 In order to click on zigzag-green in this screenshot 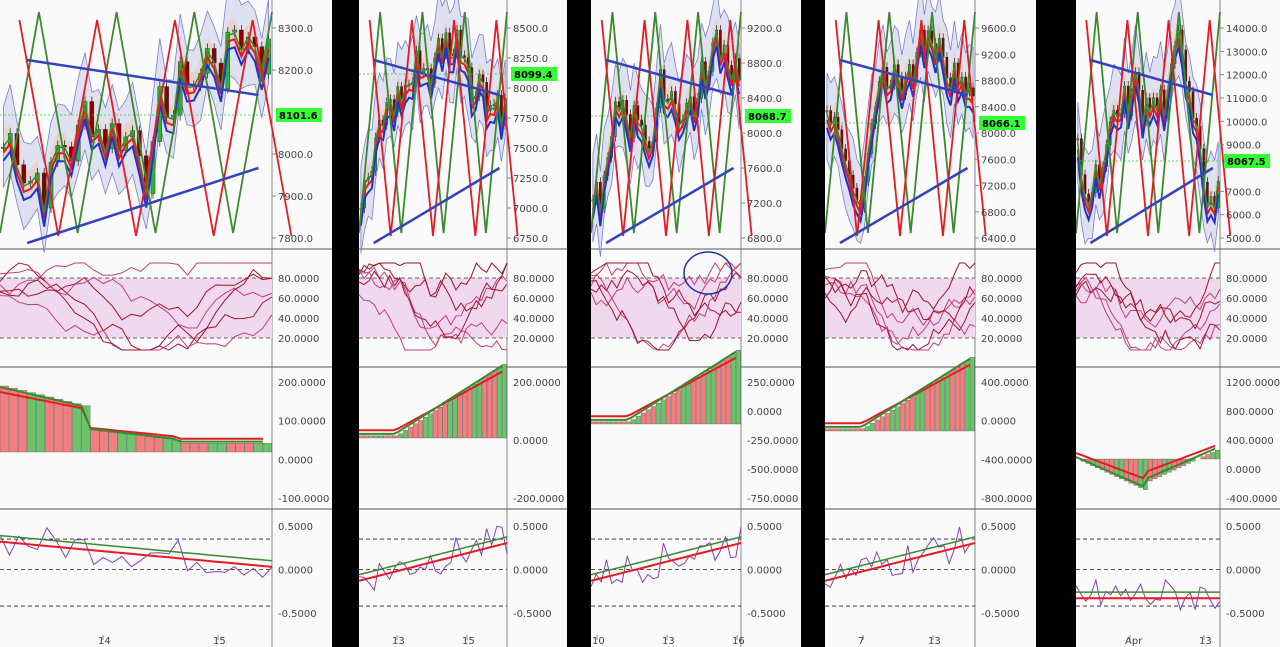, I will do `click(900, 122)`.